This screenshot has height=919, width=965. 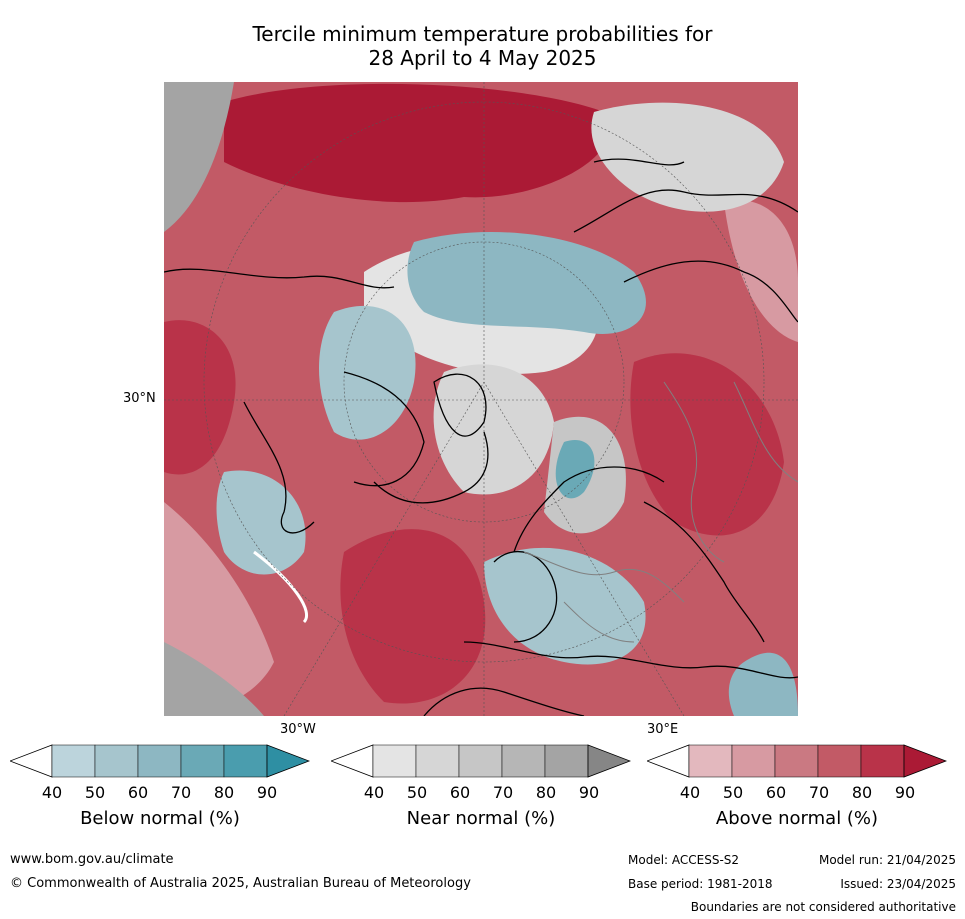 I want to click on lon-label-30e: 30°E, so click(x=663, y=729).